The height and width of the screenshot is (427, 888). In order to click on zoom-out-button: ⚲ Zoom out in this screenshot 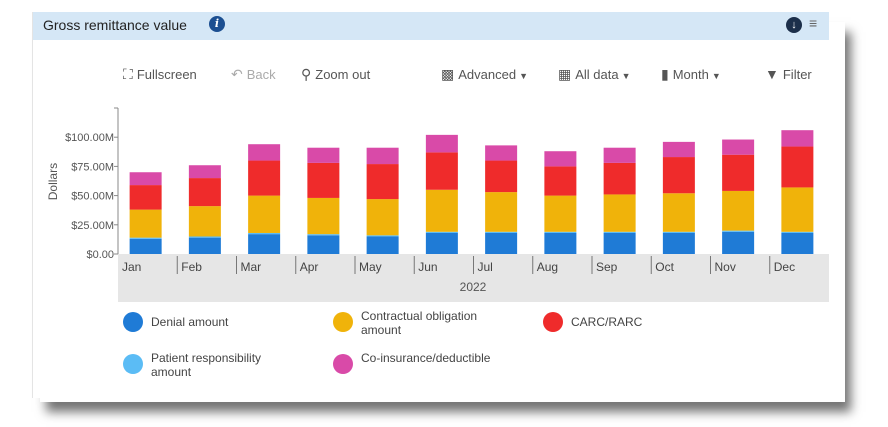, I will do `click(335, 74)`.